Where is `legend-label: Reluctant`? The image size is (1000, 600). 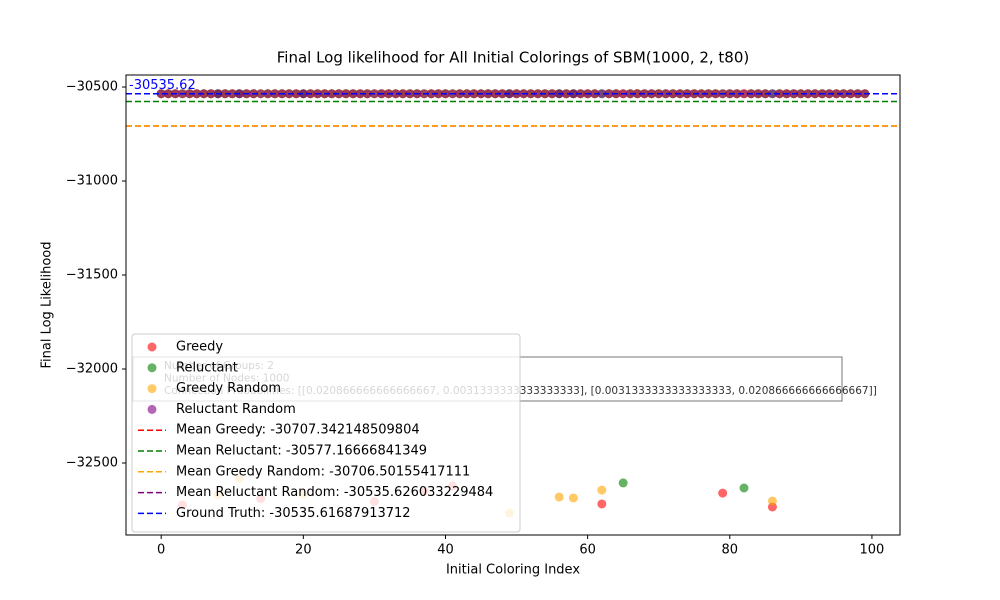 legend-label: Reluctant is located at coordinates (207, 367).